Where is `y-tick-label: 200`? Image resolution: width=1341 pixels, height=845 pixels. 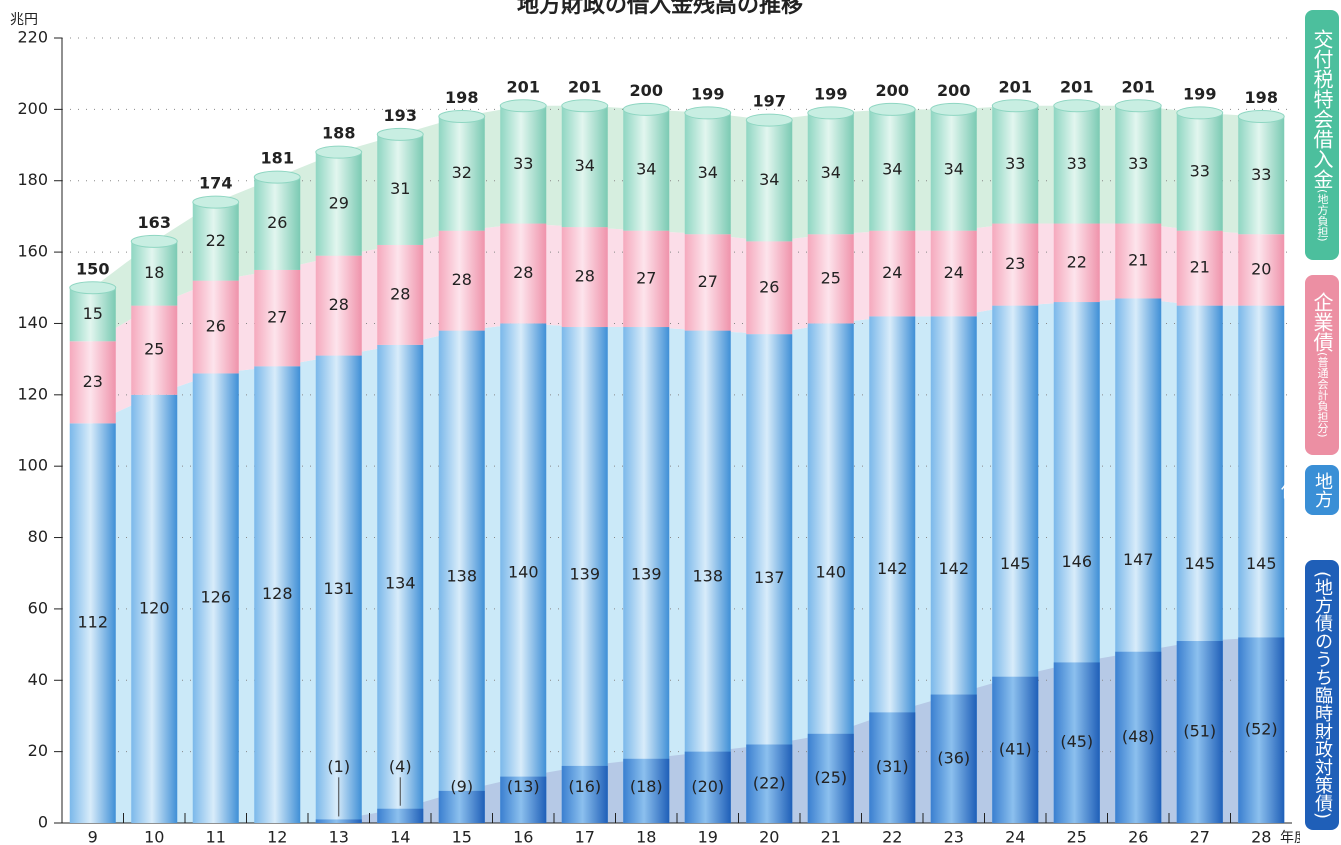 y-tick-label: 200 is located at coordinates (32, 108).